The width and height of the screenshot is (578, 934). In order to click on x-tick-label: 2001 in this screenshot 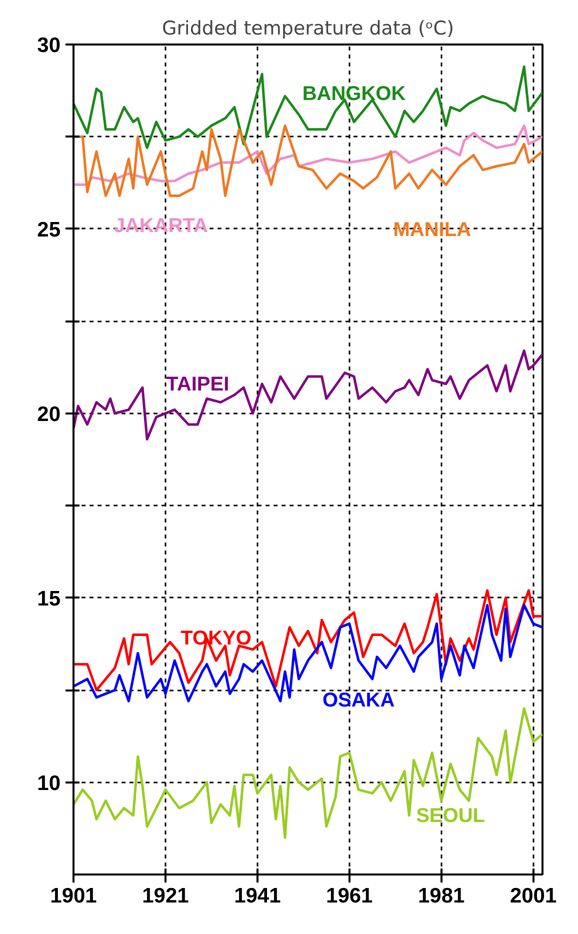, I will do `click(533, 896)`.